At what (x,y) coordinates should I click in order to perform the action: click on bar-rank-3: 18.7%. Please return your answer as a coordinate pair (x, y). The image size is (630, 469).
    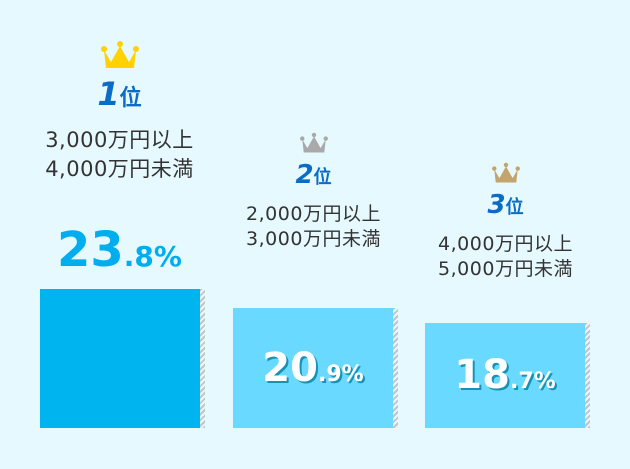
    Looking at the image, I should click on (507, 375).